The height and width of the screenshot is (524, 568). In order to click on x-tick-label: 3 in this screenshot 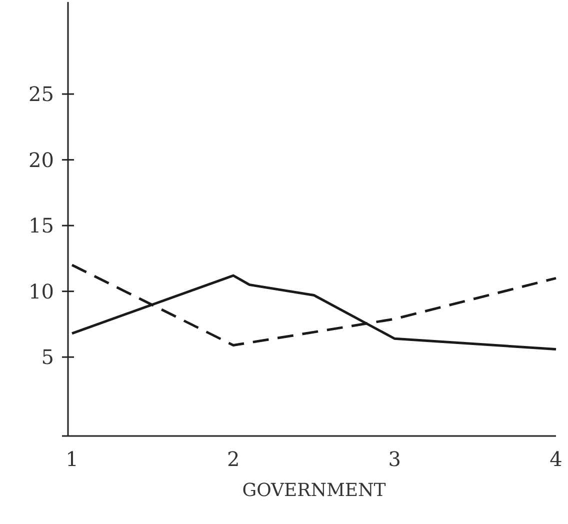, I will do `click(395, 459)`.